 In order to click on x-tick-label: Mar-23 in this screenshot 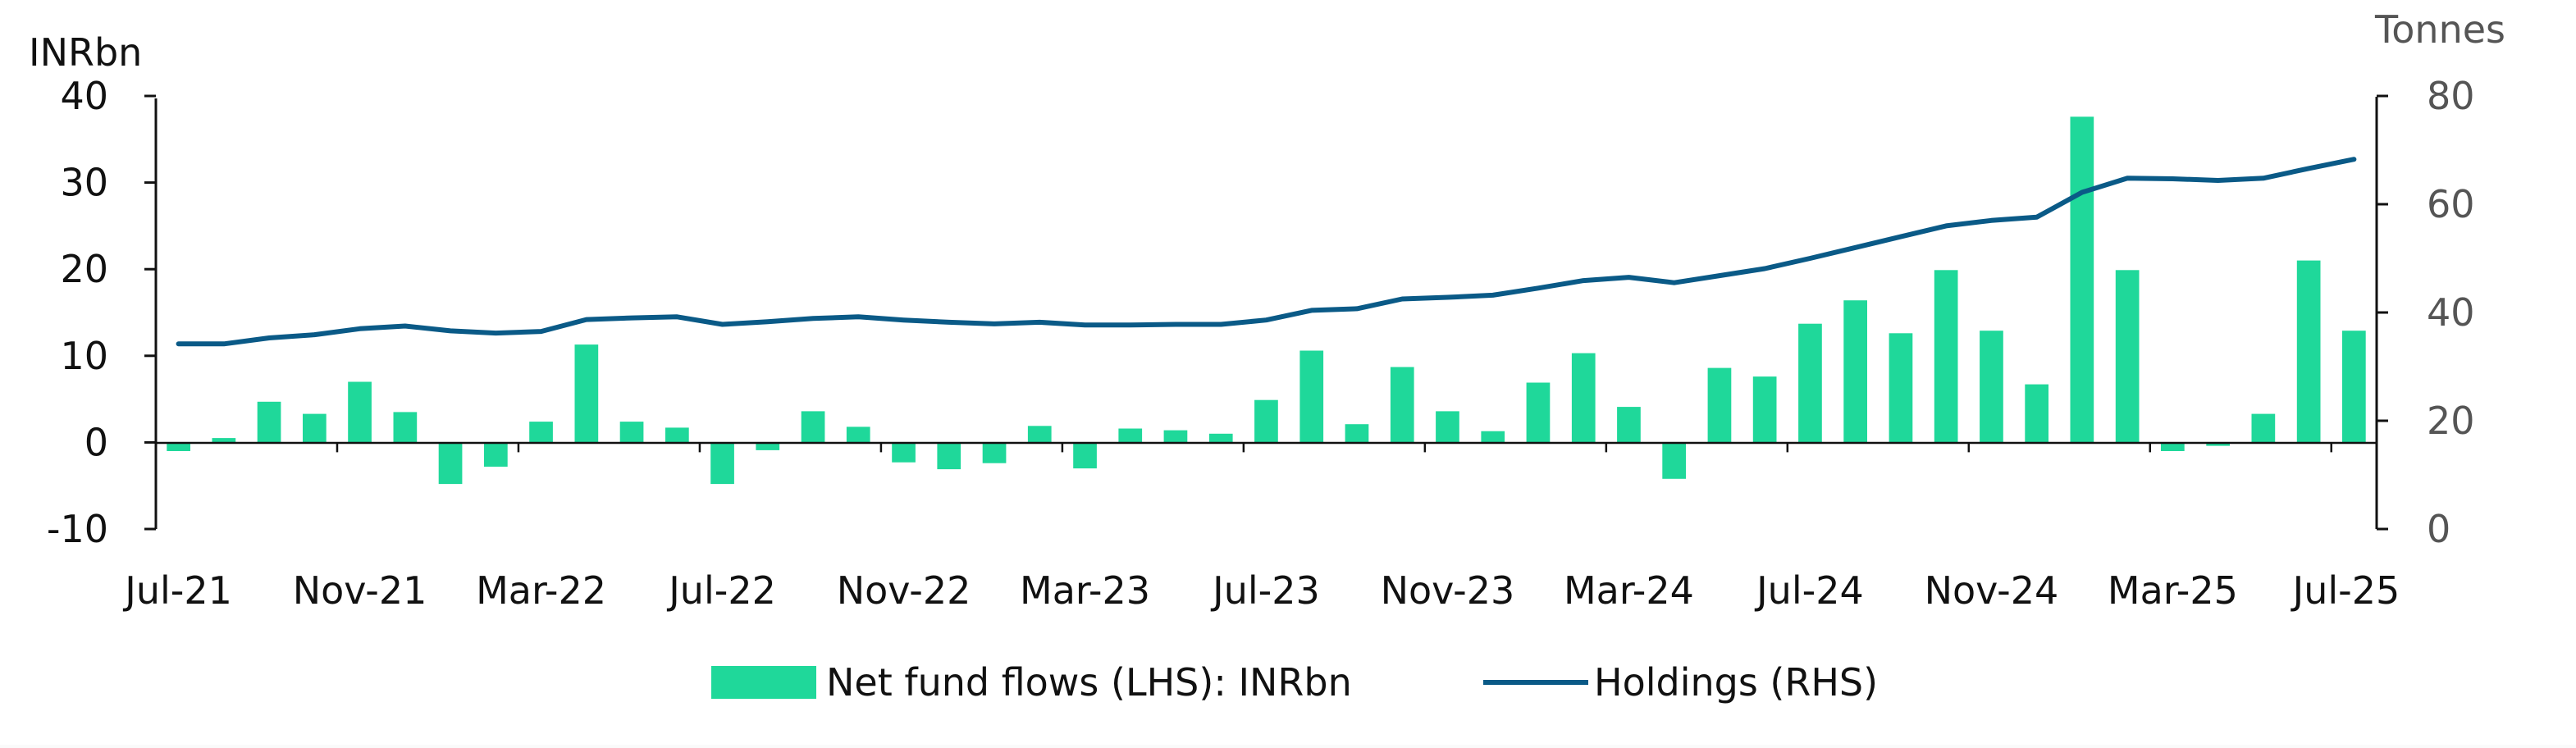, I will do `click(1085, 590)`.